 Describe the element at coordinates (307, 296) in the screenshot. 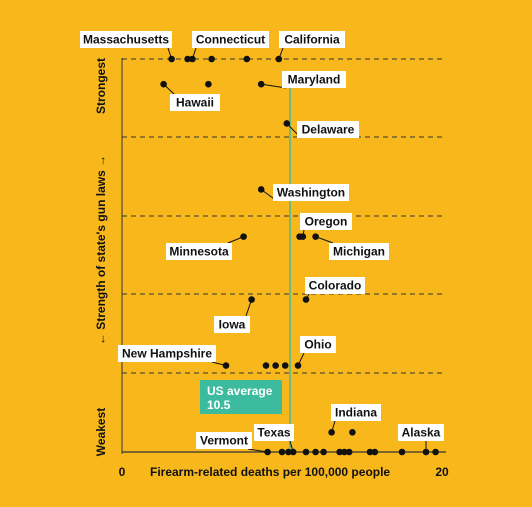

I see `leader-line-colorado` at that location.